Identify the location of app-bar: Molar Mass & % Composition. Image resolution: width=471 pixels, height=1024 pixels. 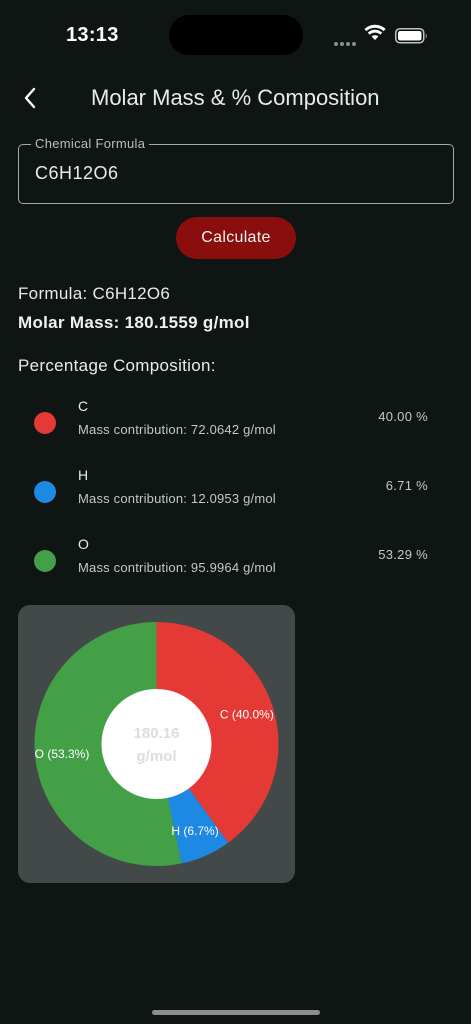
(235, 98).